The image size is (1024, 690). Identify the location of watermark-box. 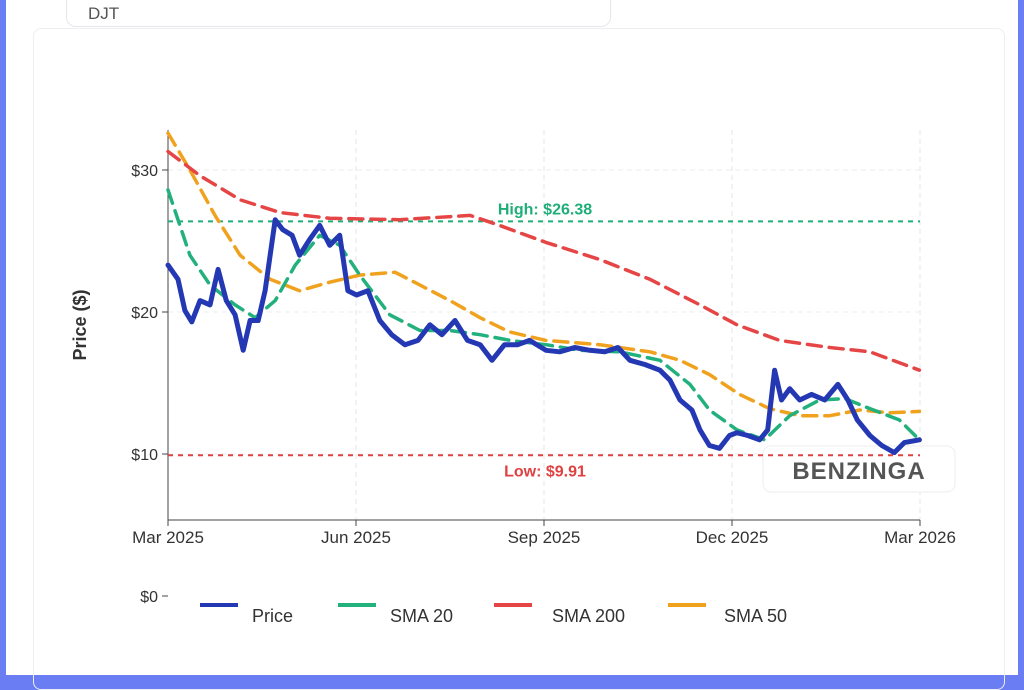
(859, 469).